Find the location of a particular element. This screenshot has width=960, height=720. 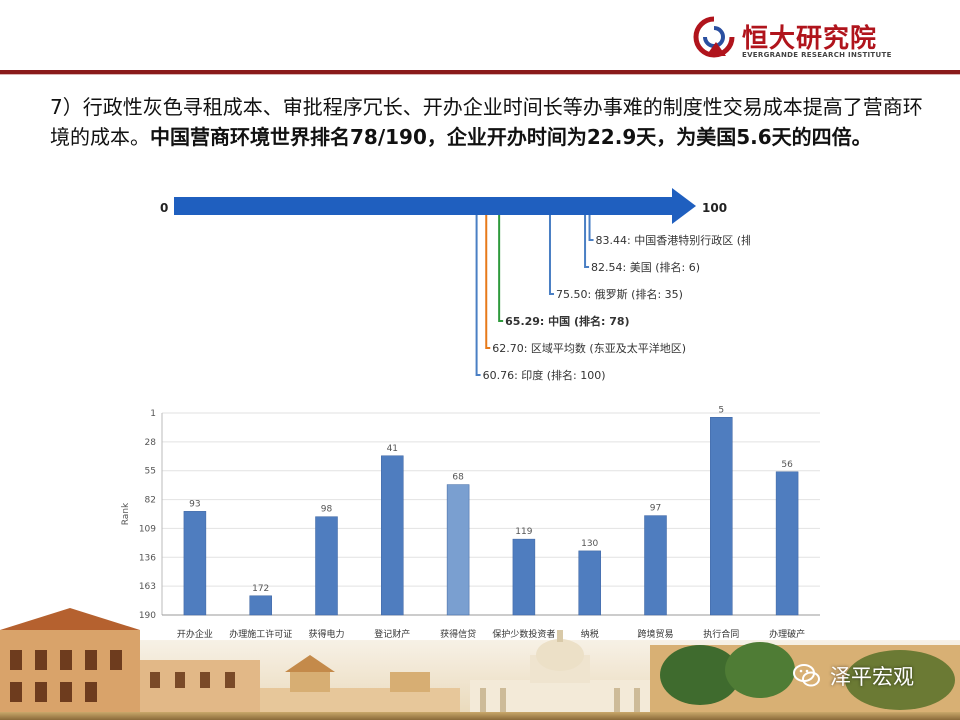

score-label: 60.76: 印度 (排名: 100) is located at coordinates (544, 375).